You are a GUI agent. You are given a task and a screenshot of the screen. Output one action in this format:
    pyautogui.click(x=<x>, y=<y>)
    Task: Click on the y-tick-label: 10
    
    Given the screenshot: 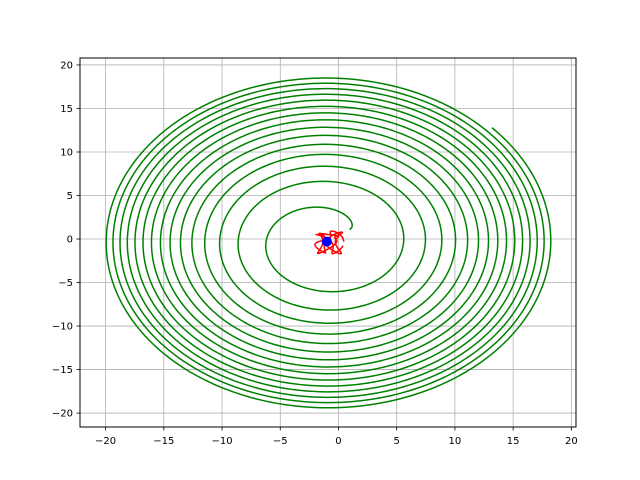 What is the action you would take?
    pyautogui.click(x=66, y=152)
    